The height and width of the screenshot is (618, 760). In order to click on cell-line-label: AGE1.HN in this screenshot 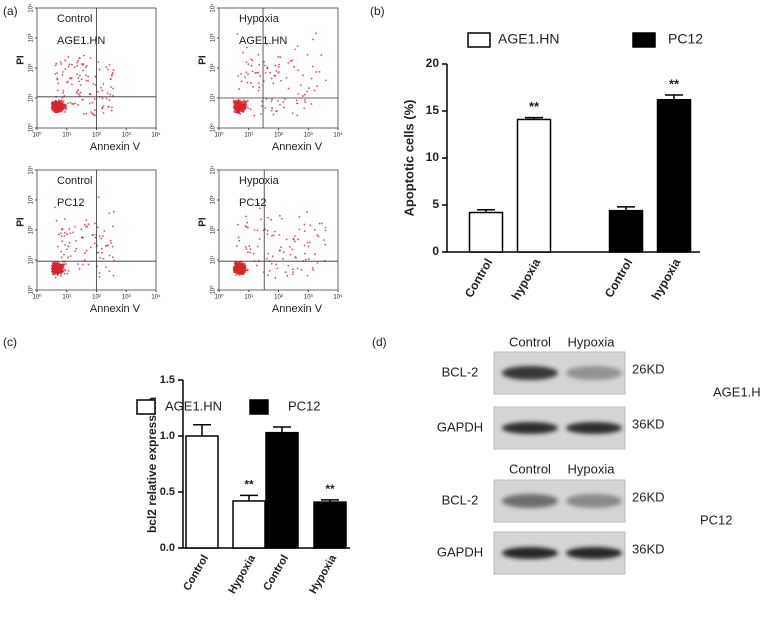, I will do `click(736, 391)`.